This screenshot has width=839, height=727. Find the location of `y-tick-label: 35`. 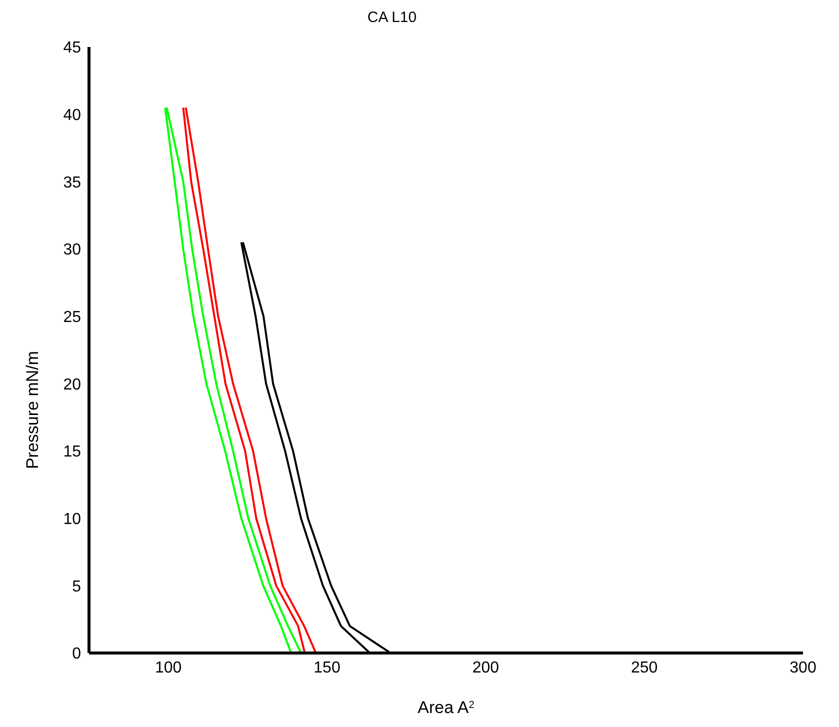

y-tick-label: 35 is located at coordinates (72, 183).